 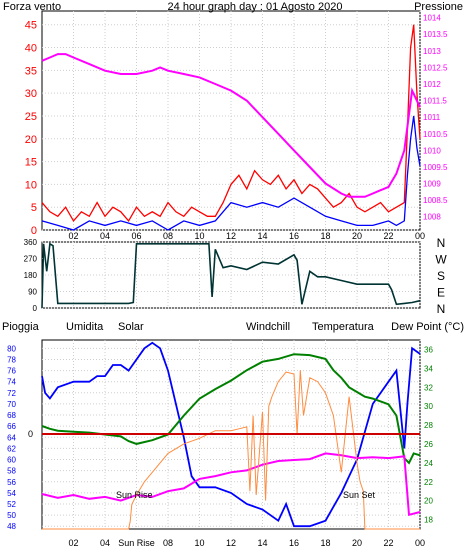 I want to click on wind-axis-title: Forza vento, so click(x=32, y=7).